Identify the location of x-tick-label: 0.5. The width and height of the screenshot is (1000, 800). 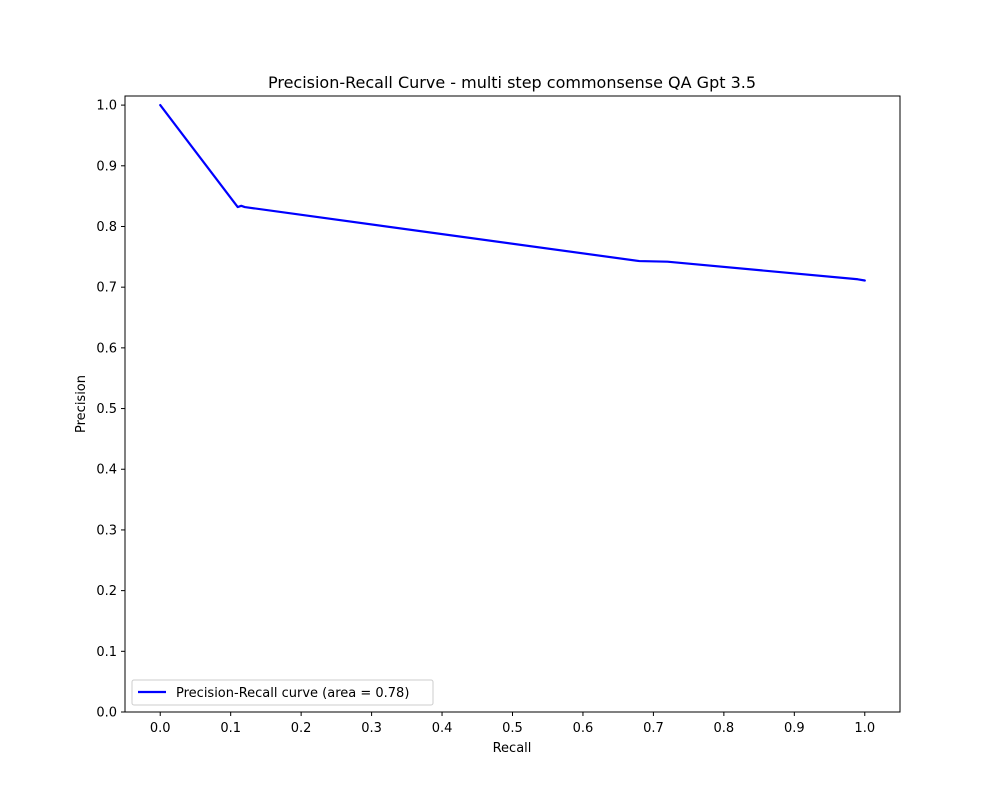
(512, 728).